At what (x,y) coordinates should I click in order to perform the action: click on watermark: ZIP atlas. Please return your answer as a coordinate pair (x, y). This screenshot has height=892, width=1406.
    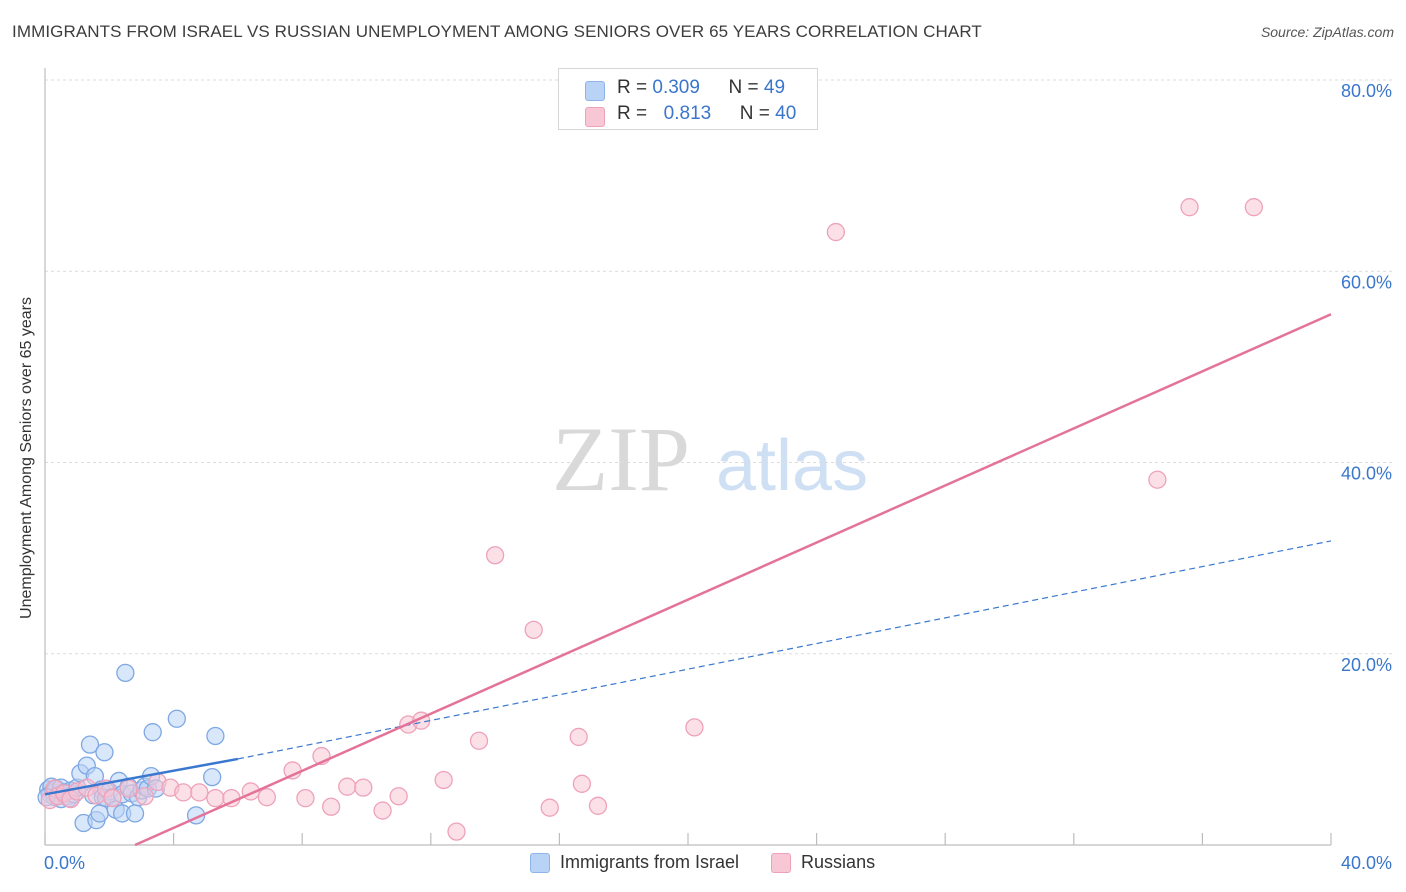
    Looking at the image, I should click on (710, 459).